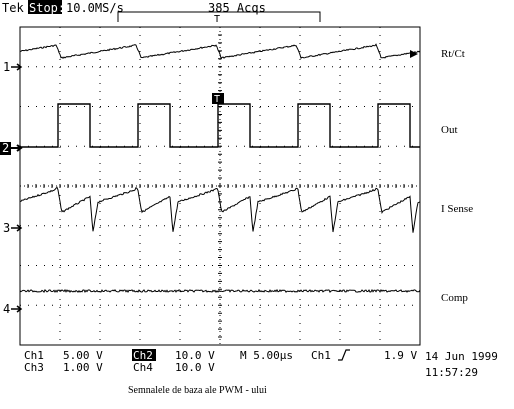  I want to click on timebase-readout: M 5.00µs, so click(266, 355).